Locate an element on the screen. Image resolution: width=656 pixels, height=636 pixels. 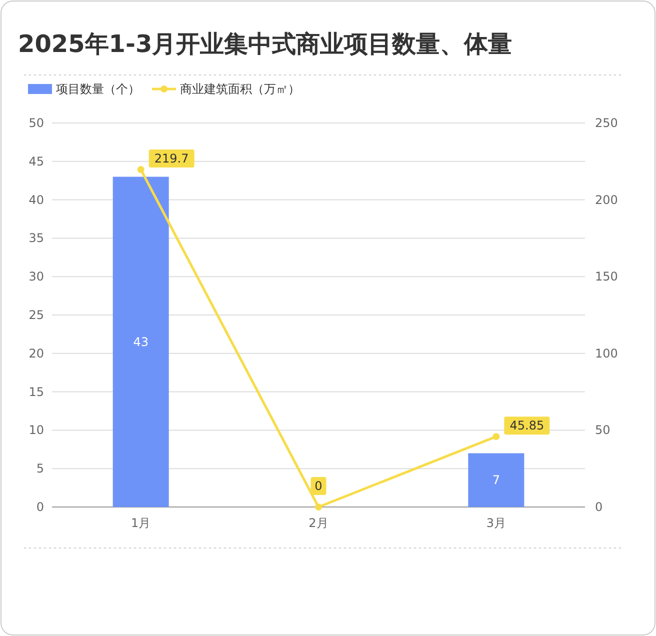
y-tick-label: 5 is located at coordinates (40, 469).